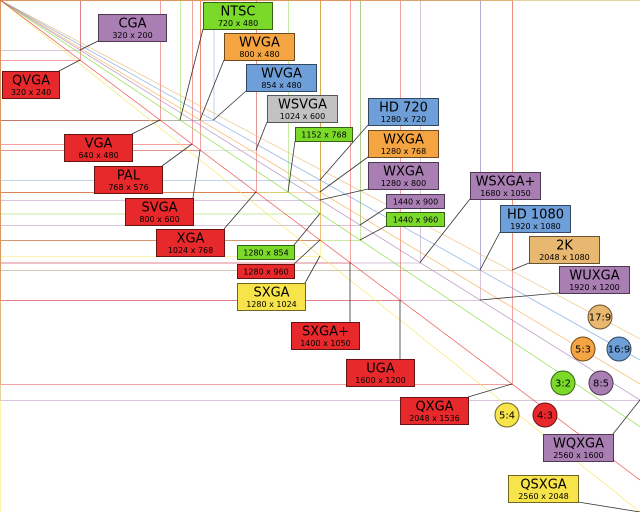  What do you see at coordinates (302, 105) in the screenshot?
I see `standard-name: WSVGA` at bounding box center [302, 105].